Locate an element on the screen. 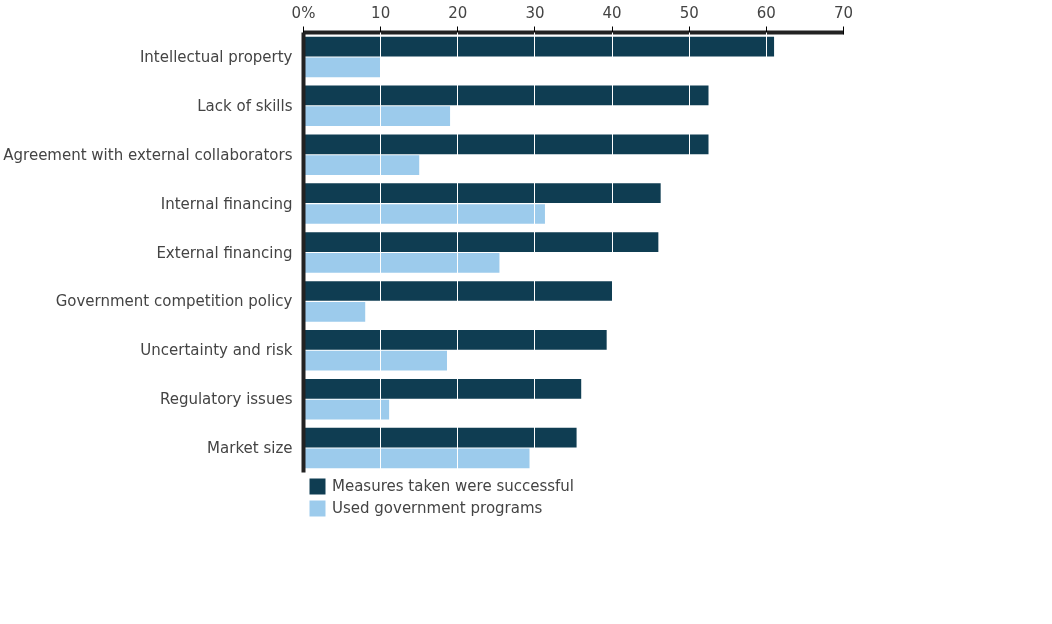 Image resolution: width=1052 pixels, height=624 pixels. x-tick-label: 60 is located at coordinates (766, 12).